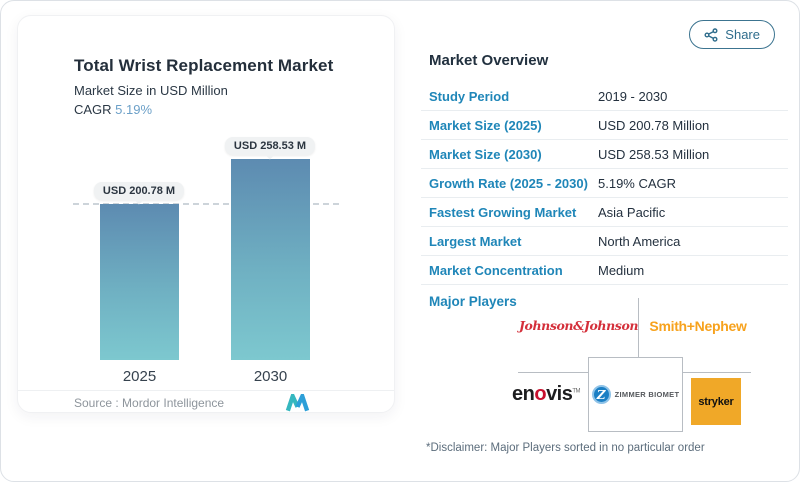 The height and width of the screenshot is (482, 800). What do you see at coordinates (489, 60) in the screenshot?
I see `overview-heading: Market Overview` at bounding box center [489, 60].